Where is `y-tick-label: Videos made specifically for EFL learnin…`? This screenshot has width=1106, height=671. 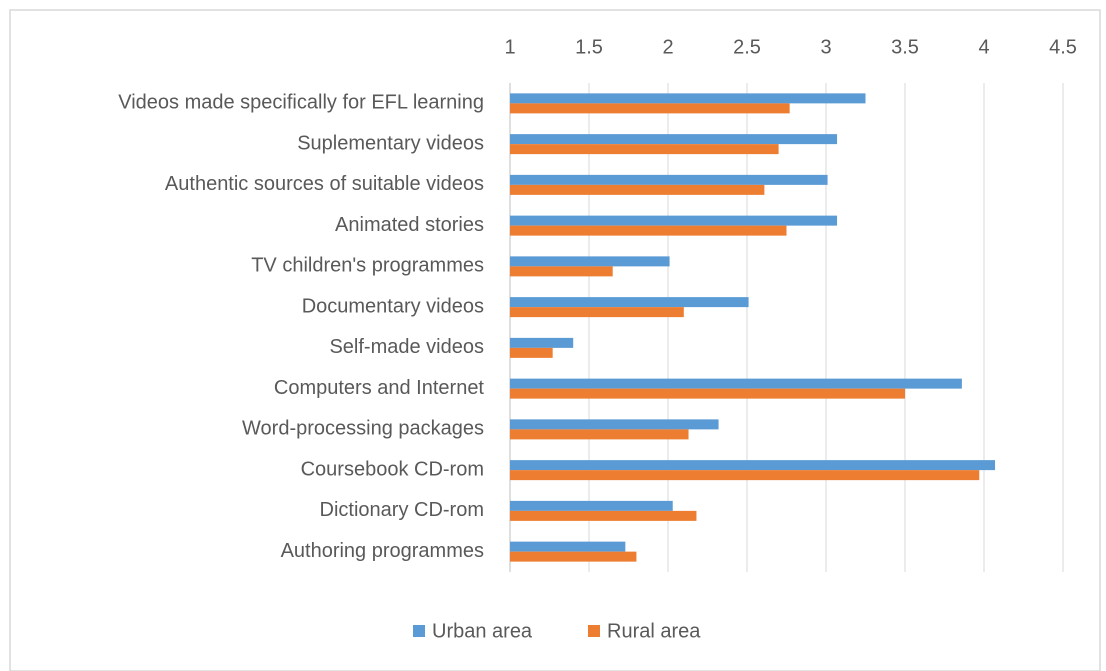 y-tick-label: Videos made specifically for EFL learnin… is located at coordinates (301, 103).